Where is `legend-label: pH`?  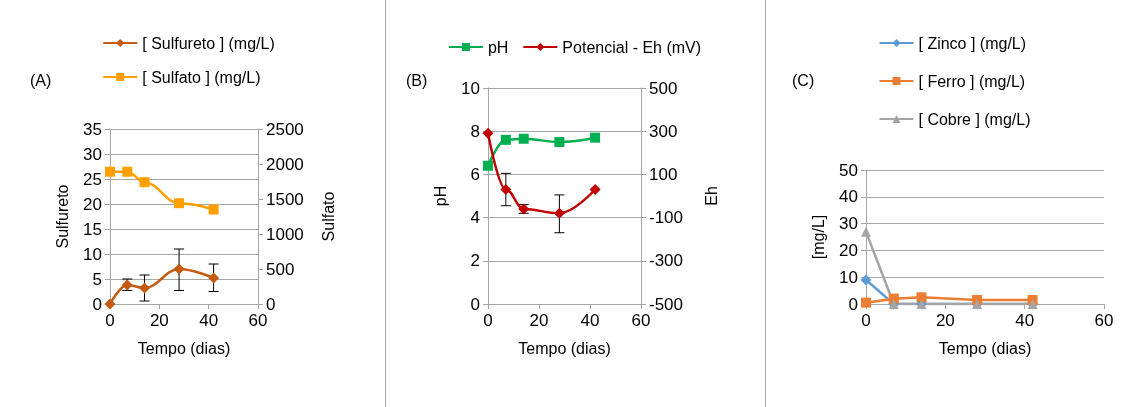
legend-label: pH is located at coordinates (498, 47).